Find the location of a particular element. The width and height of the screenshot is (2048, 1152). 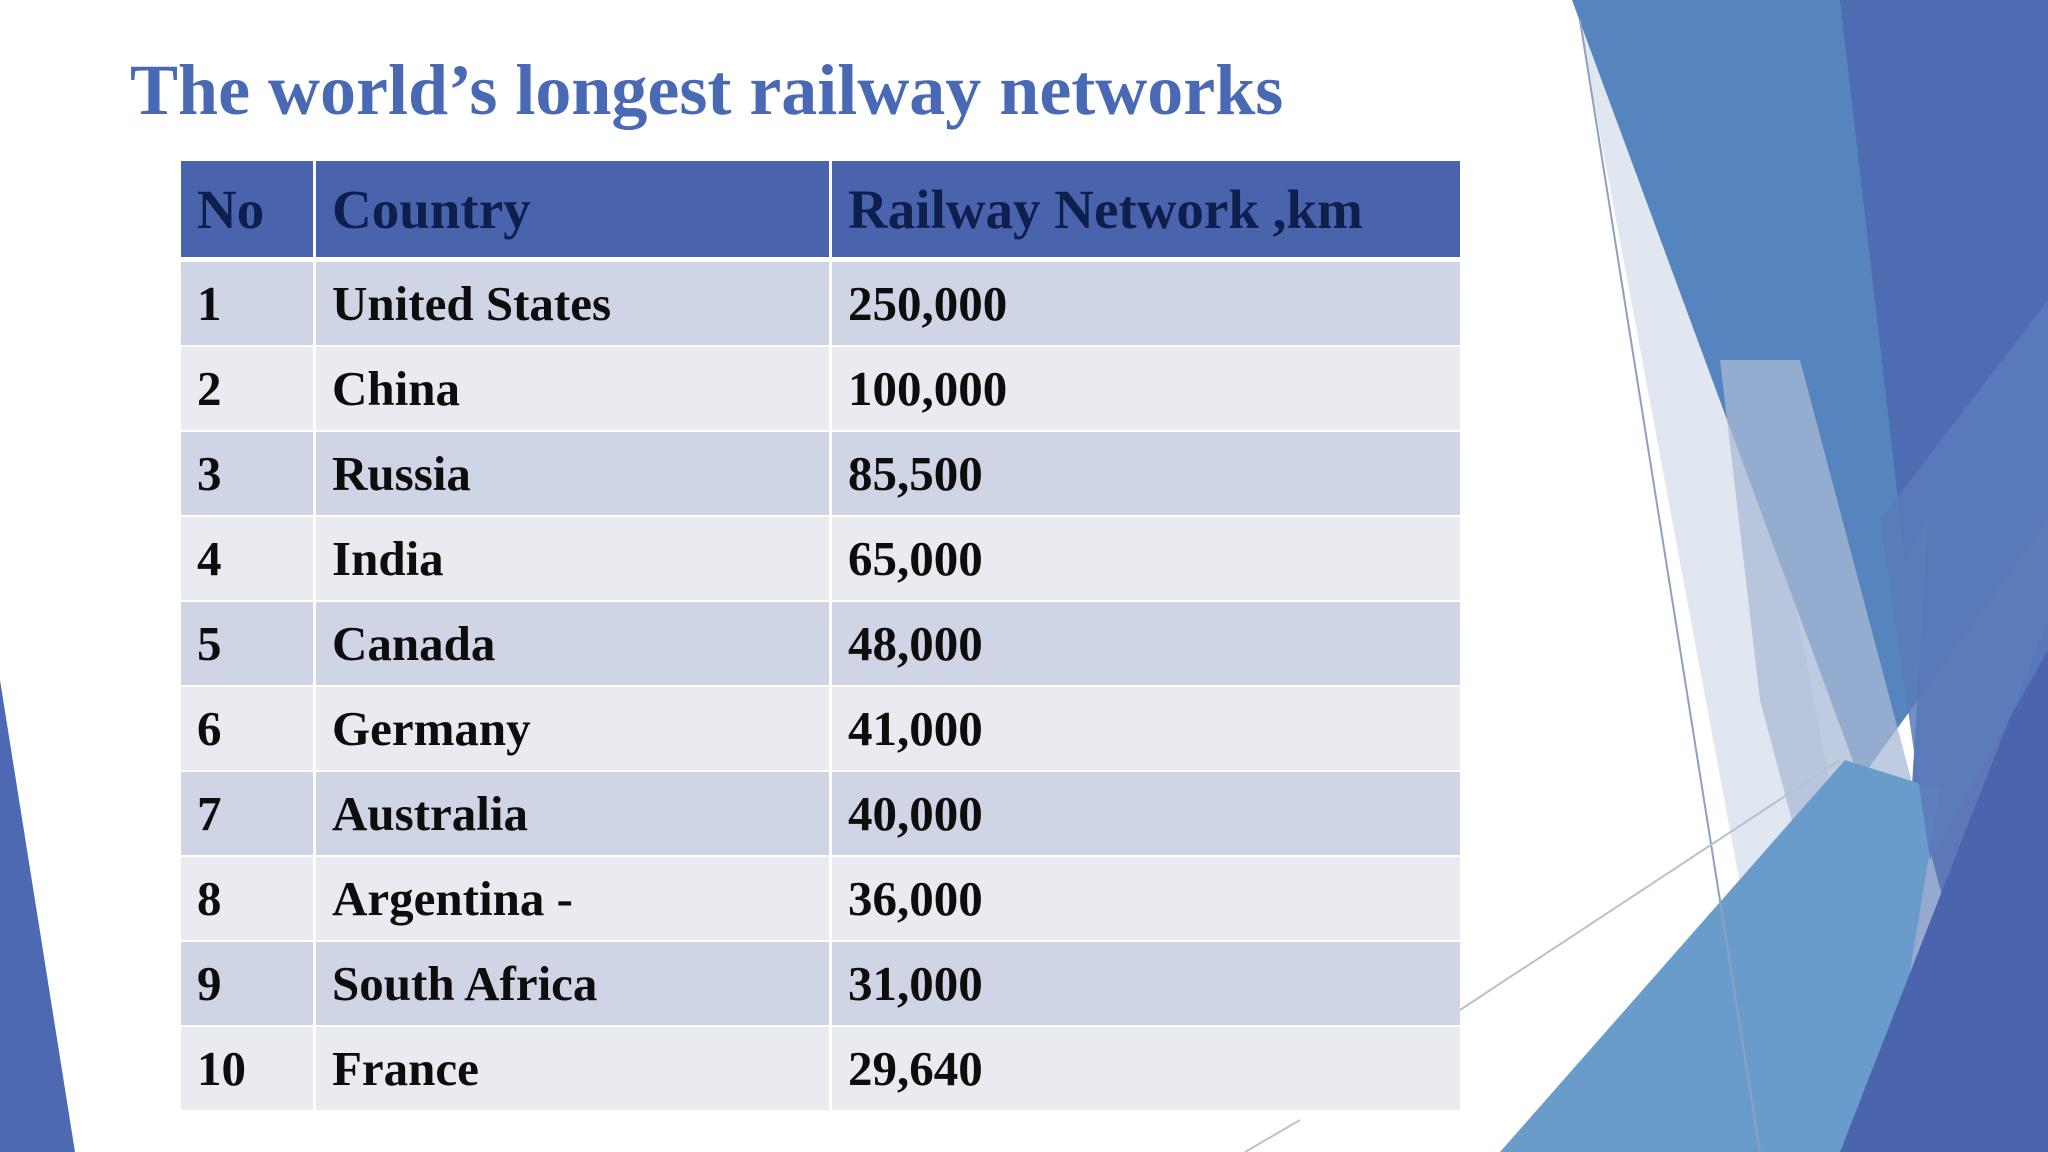

cell-no: 4 is located at coordinates (248, 559).